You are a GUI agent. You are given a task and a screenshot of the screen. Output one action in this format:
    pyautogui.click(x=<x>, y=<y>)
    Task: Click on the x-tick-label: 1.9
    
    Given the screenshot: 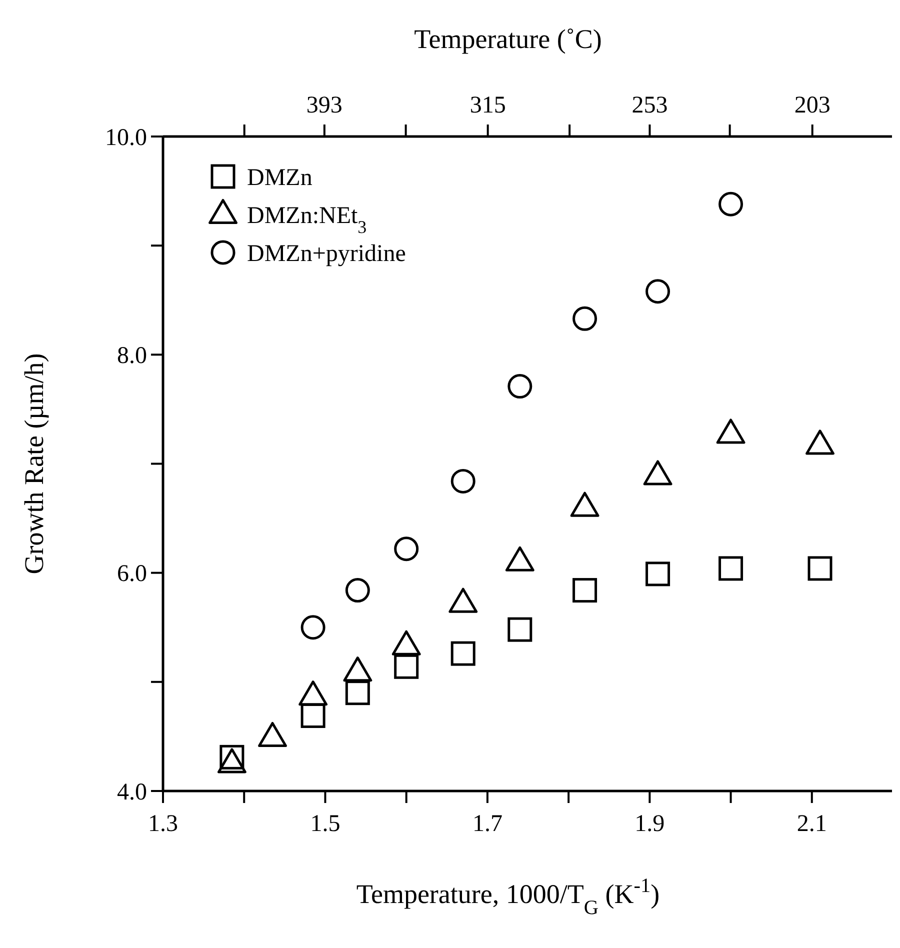 What is the action you would take?
    pyautogui.click(x=649, y=824)
    